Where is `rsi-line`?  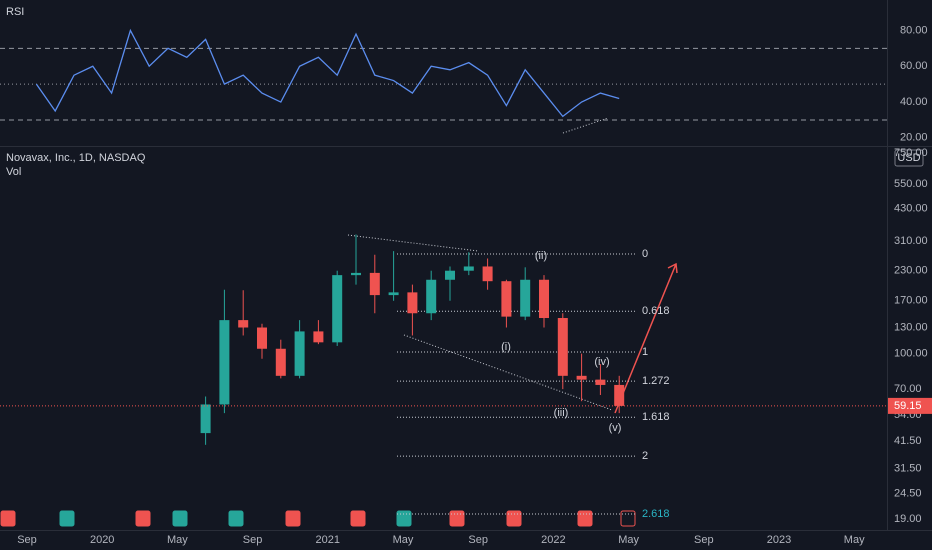
rsi-line is located at coordinates (327, 73).